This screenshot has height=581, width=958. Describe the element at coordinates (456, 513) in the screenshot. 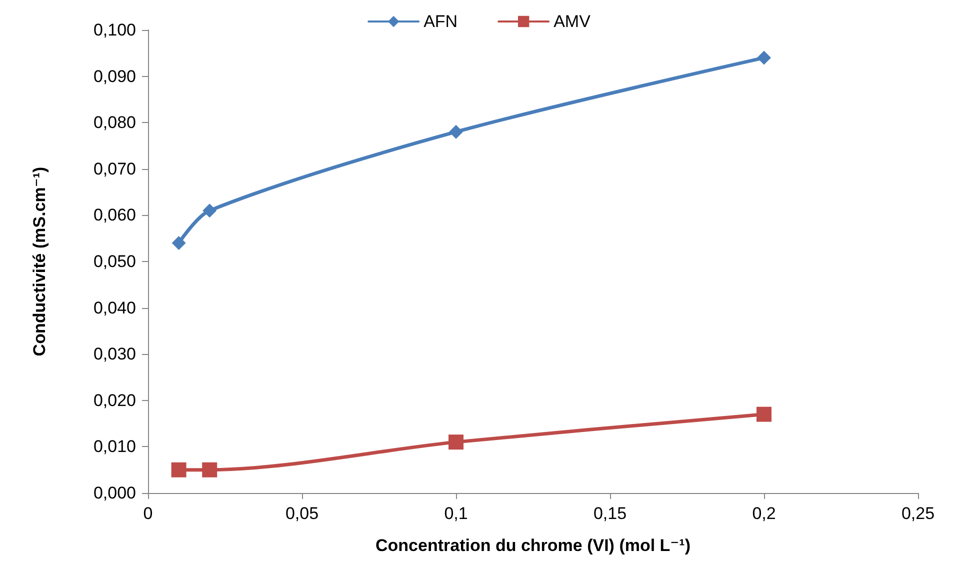

I see `x-tick-label: 0,1` at that location.